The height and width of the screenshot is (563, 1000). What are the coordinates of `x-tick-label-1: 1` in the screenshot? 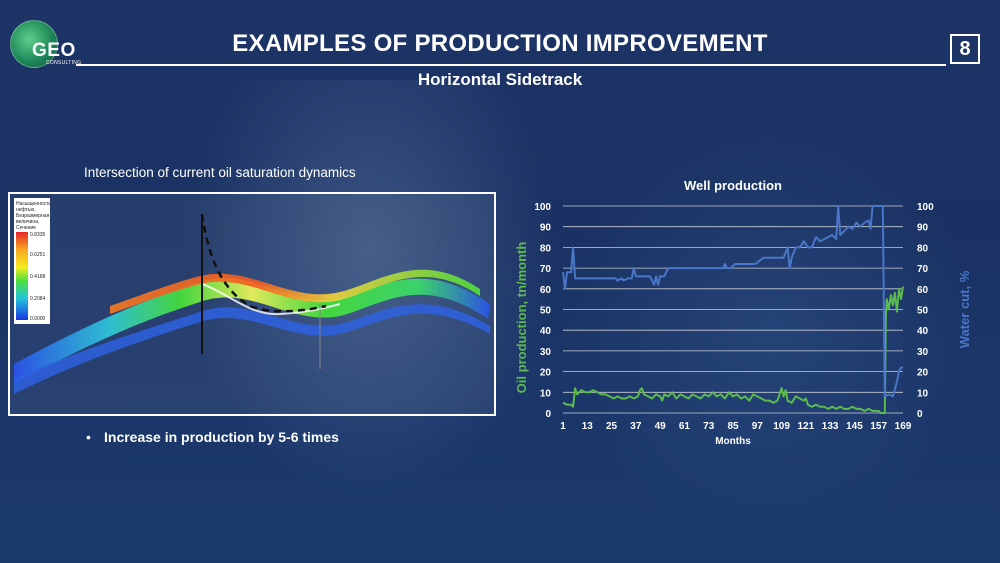 It's located at (563, 426).